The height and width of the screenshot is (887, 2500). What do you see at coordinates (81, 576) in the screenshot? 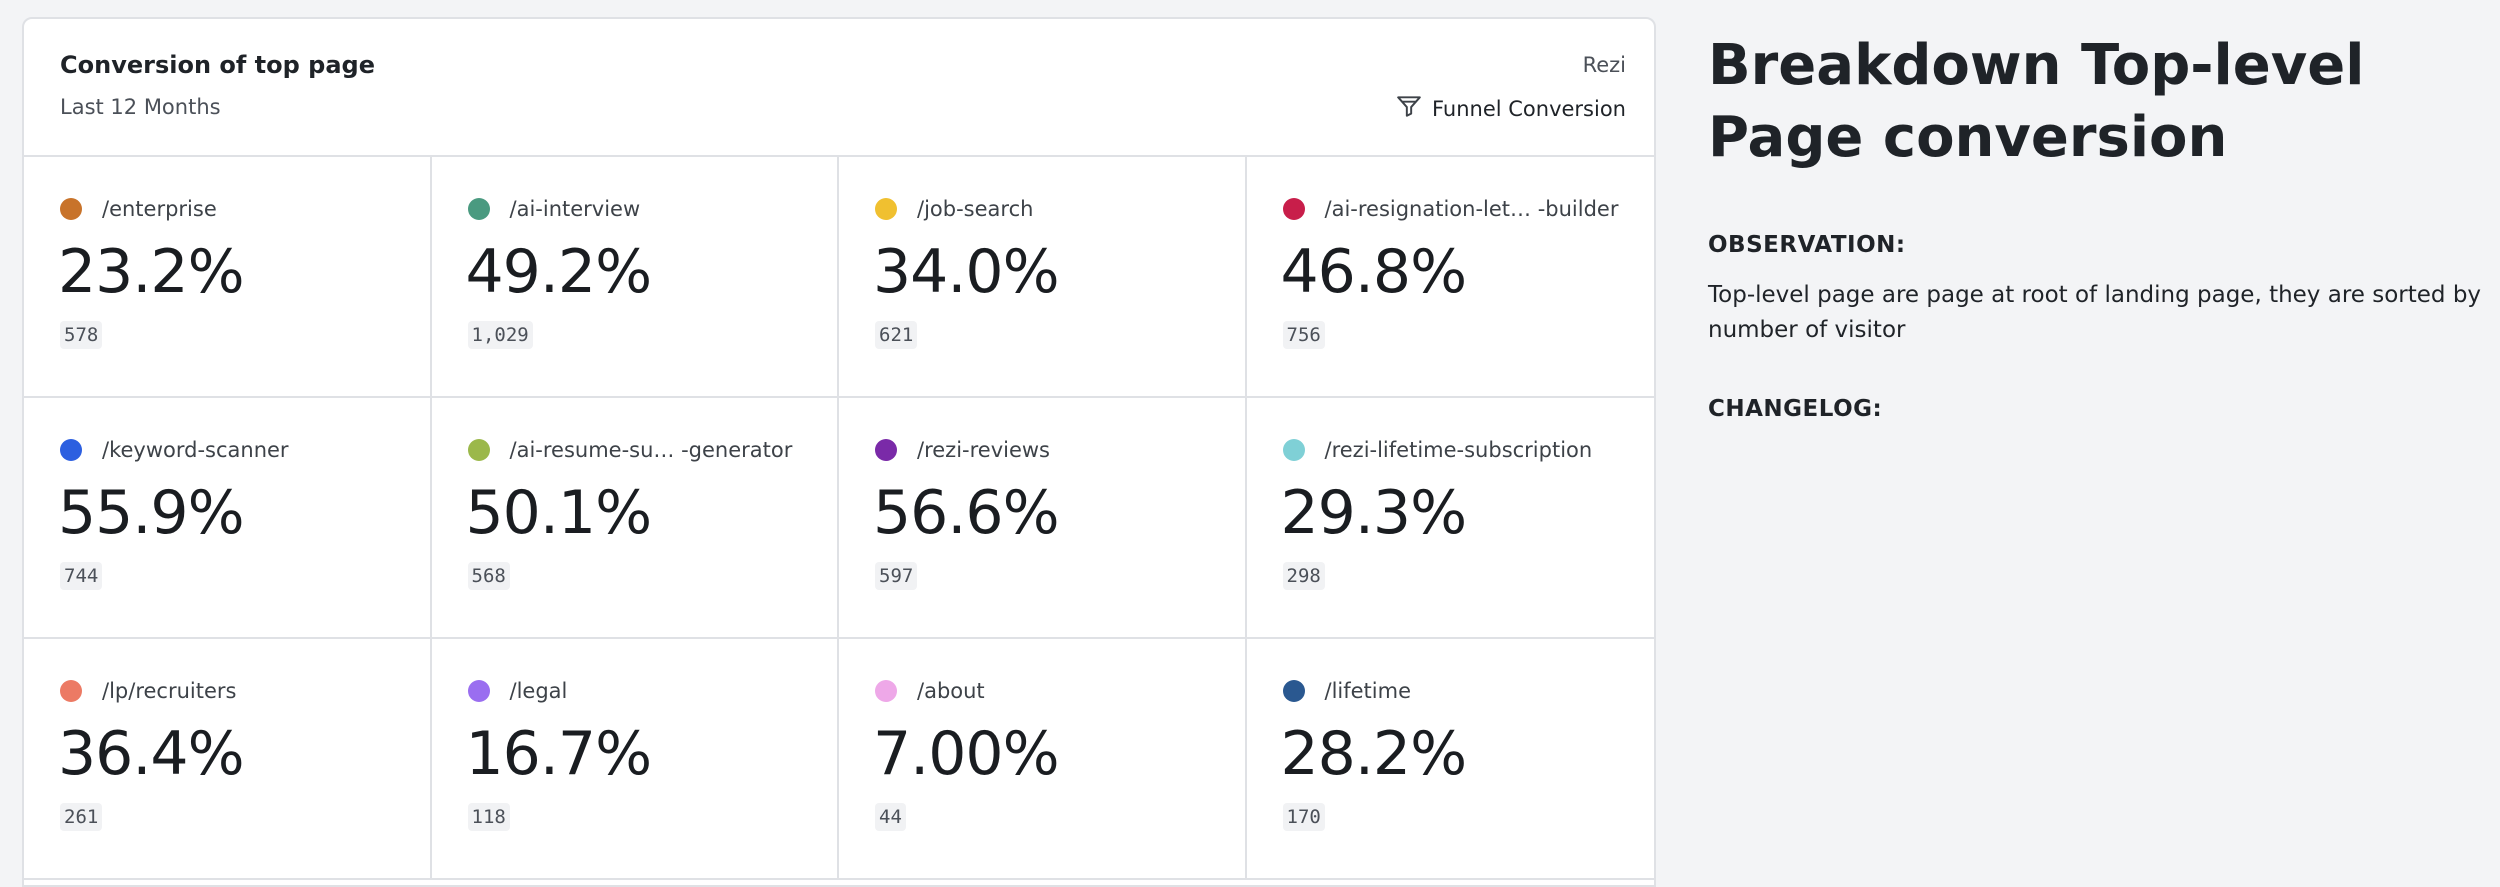
I see `visitor-count: 744` at bounding box center [81, 576].